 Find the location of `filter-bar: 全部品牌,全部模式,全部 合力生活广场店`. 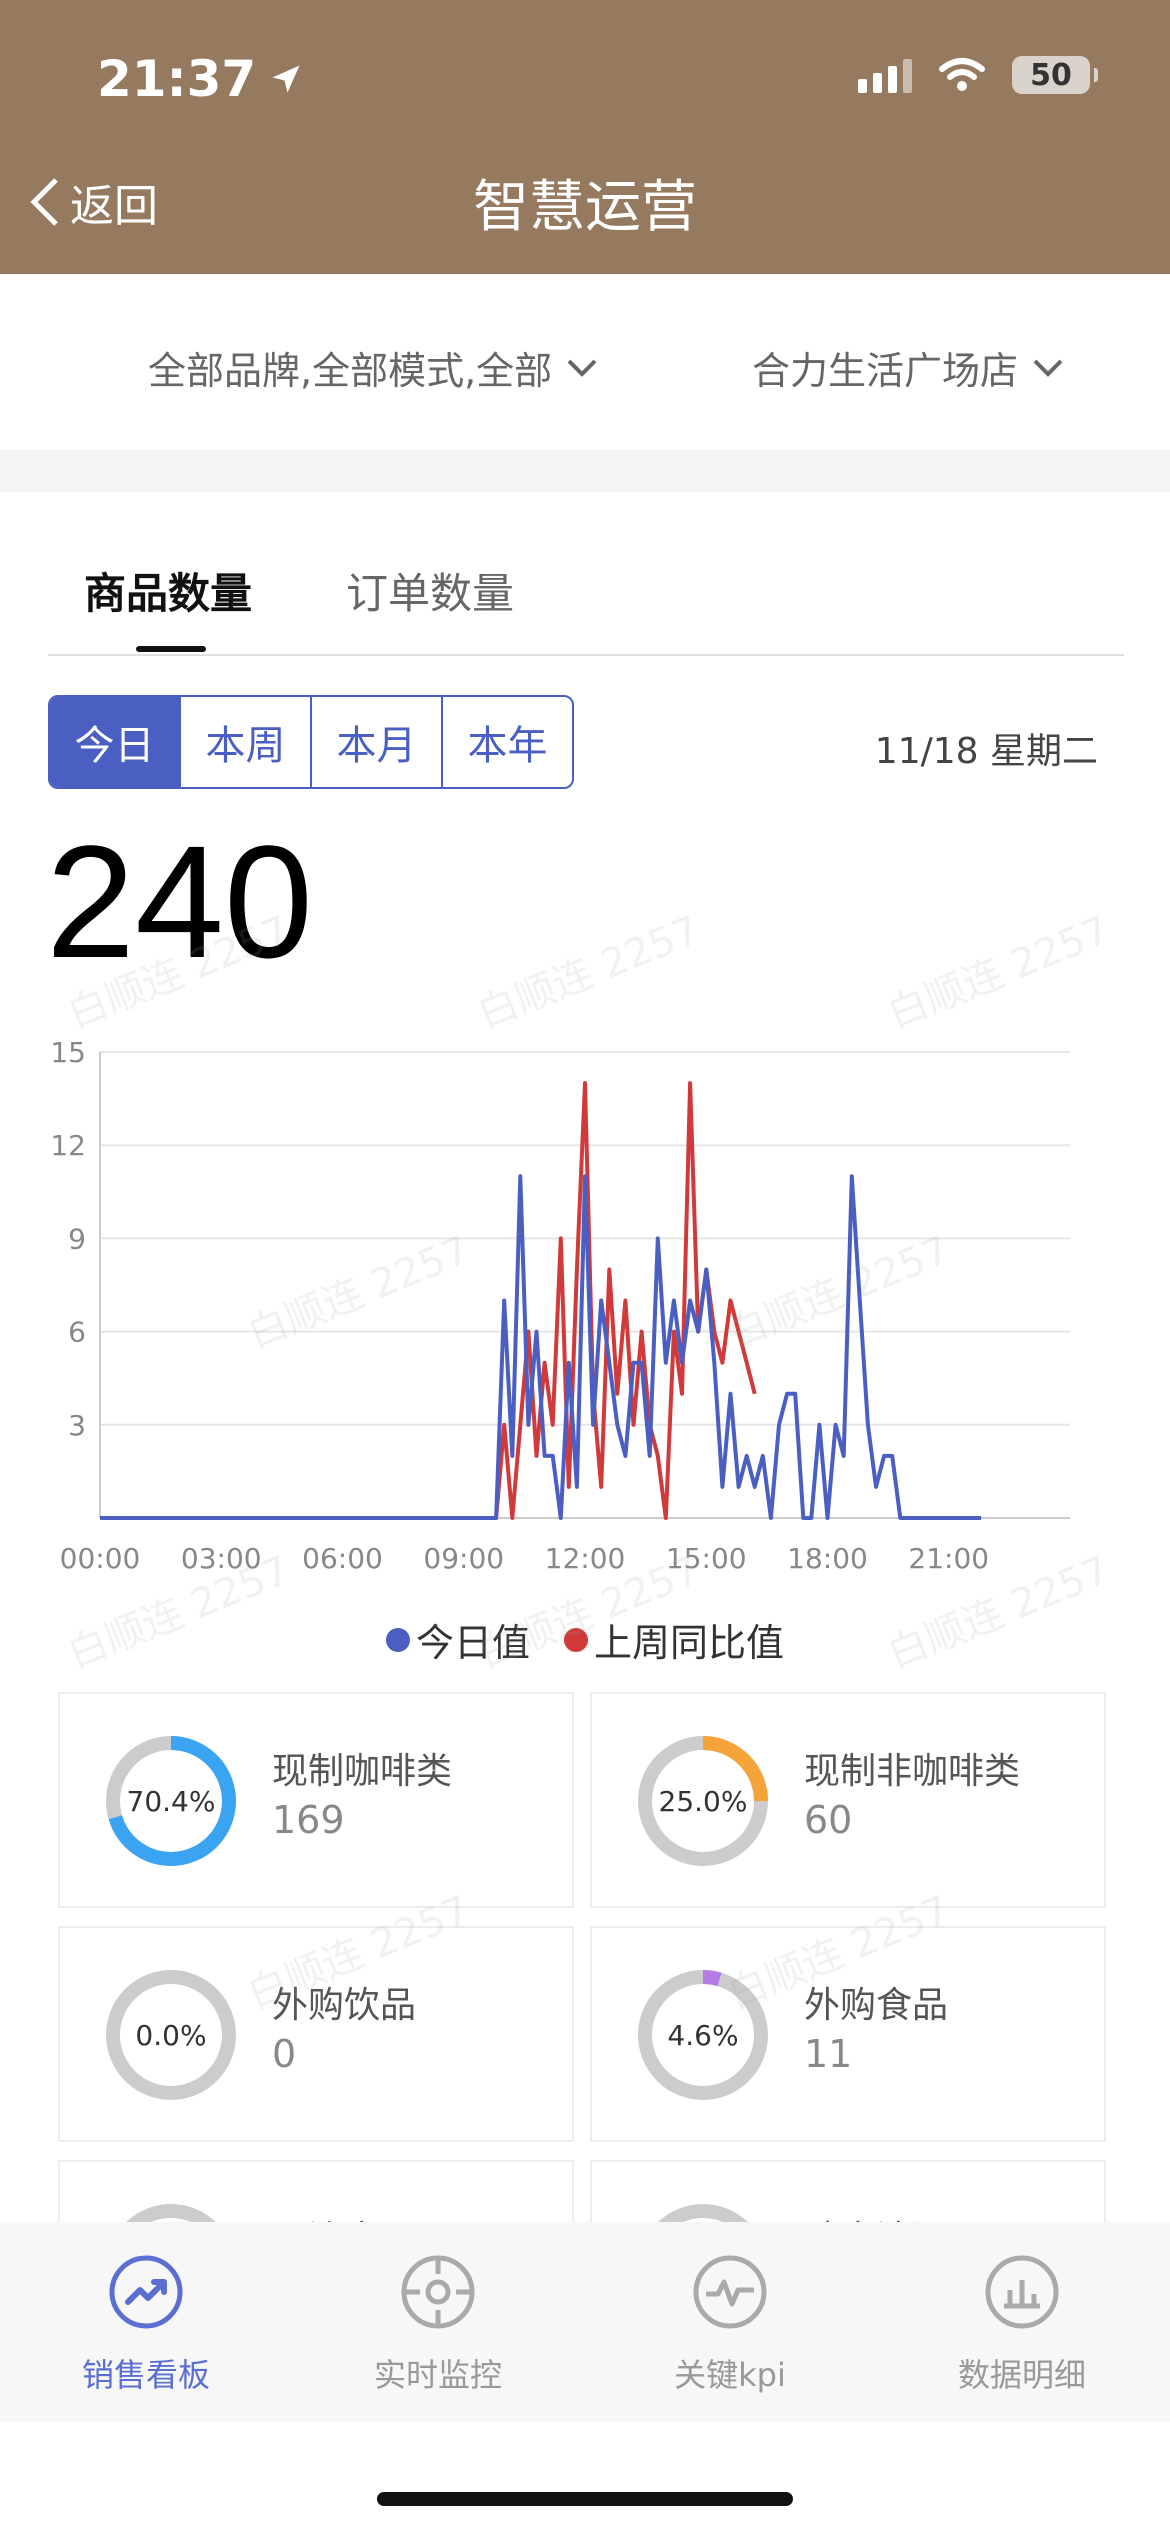

filter-bar: 全部品牌,全部模式,全部 合力生活广场店 is located at coordinates (585, 362).